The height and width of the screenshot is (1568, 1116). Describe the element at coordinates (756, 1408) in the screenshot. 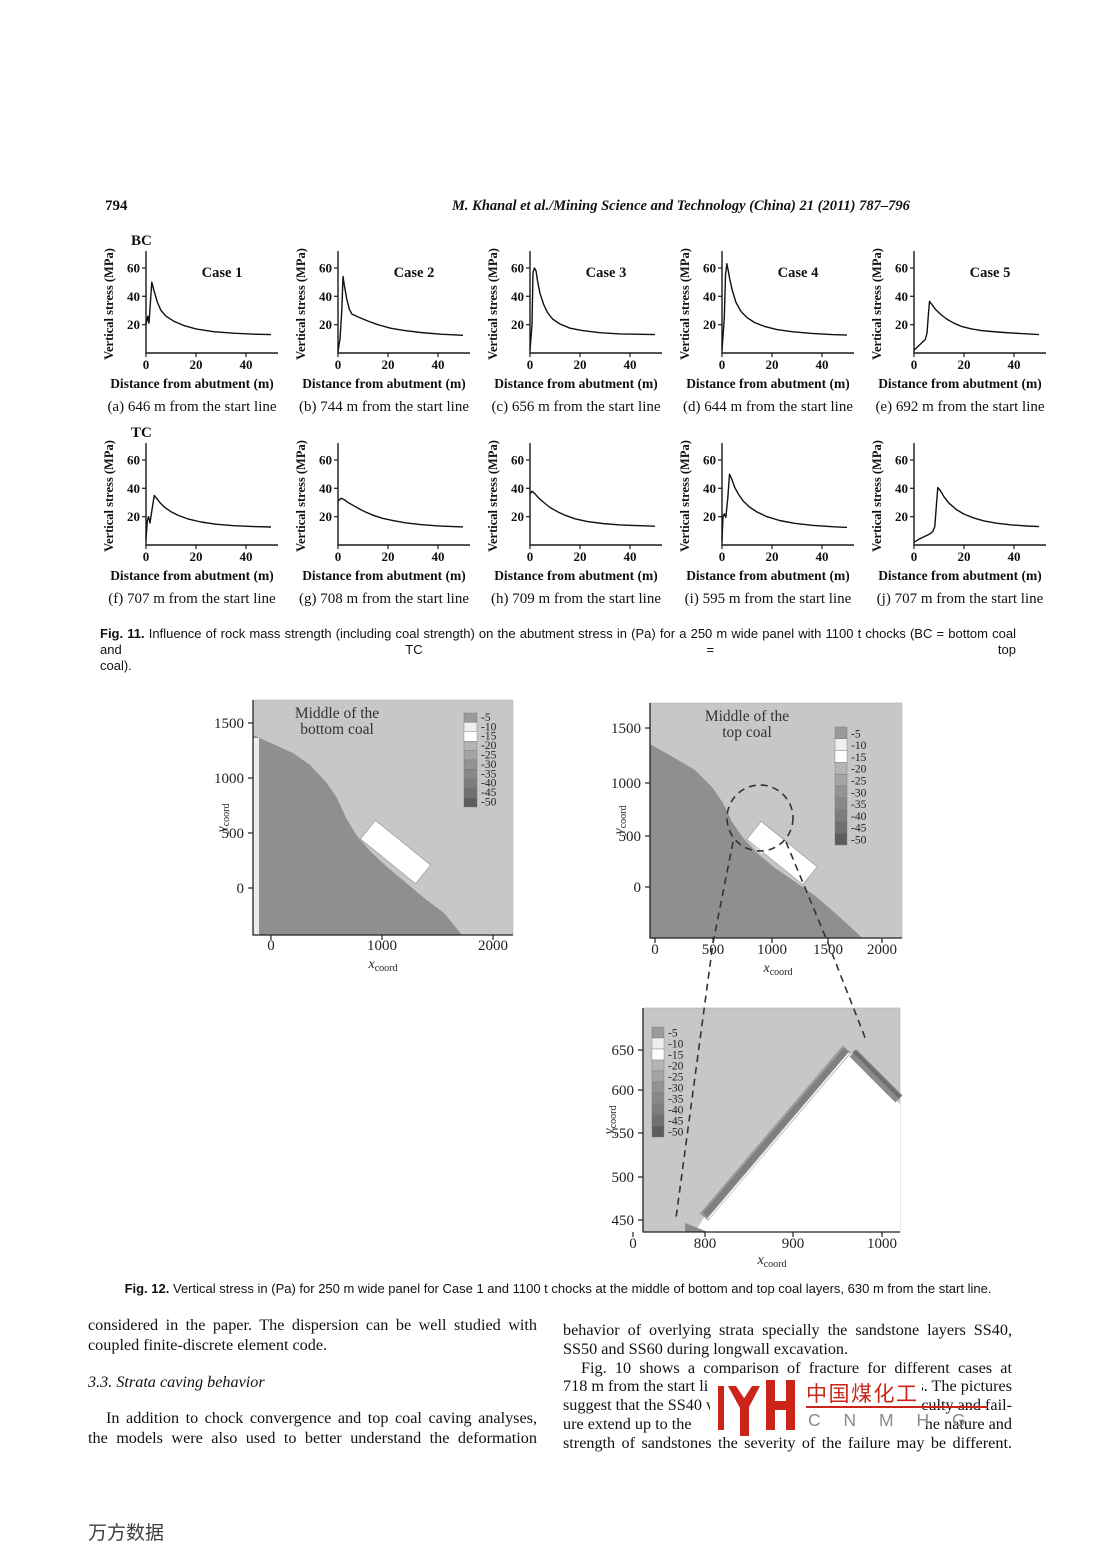

I see `cnmhg-logo-icon` at that location.